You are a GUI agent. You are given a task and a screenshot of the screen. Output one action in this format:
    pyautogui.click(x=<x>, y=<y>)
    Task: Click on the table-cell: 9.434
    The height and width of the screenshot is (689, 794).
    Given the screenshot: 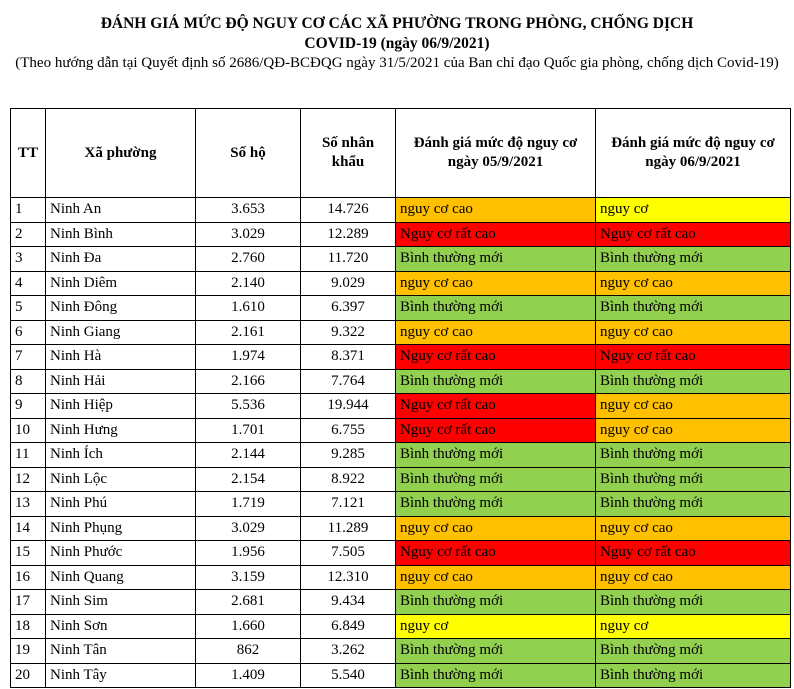 What is the action you would take?
    pyautogui.click(x=348, y=602)
    